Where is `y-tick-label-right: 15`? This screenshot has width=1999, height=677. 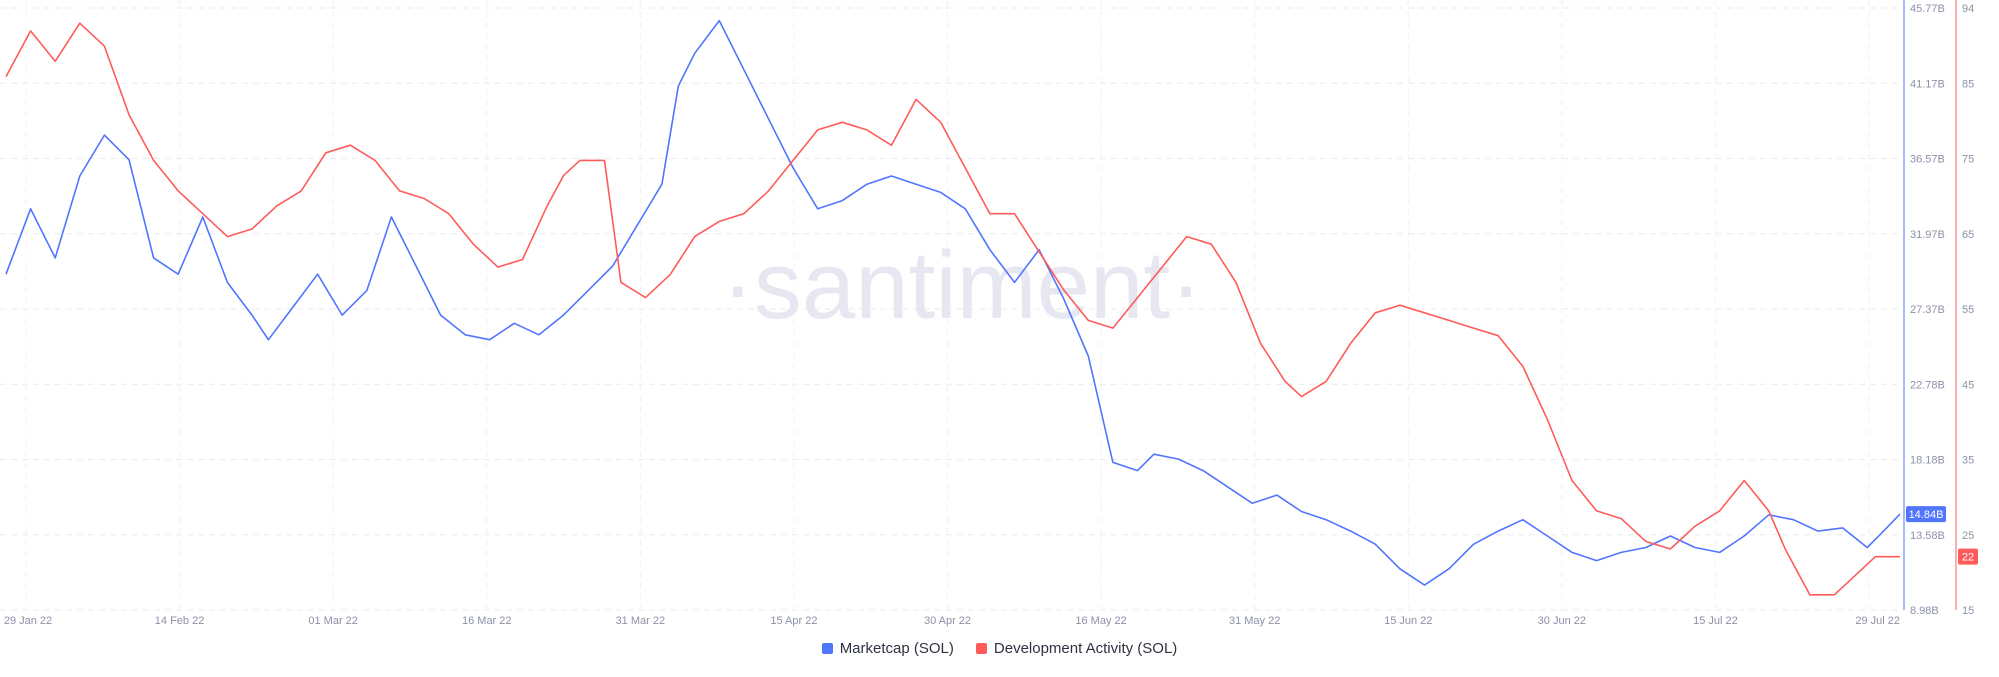 y-tick-label-right: 15 is located at coordinates (1968, 611).